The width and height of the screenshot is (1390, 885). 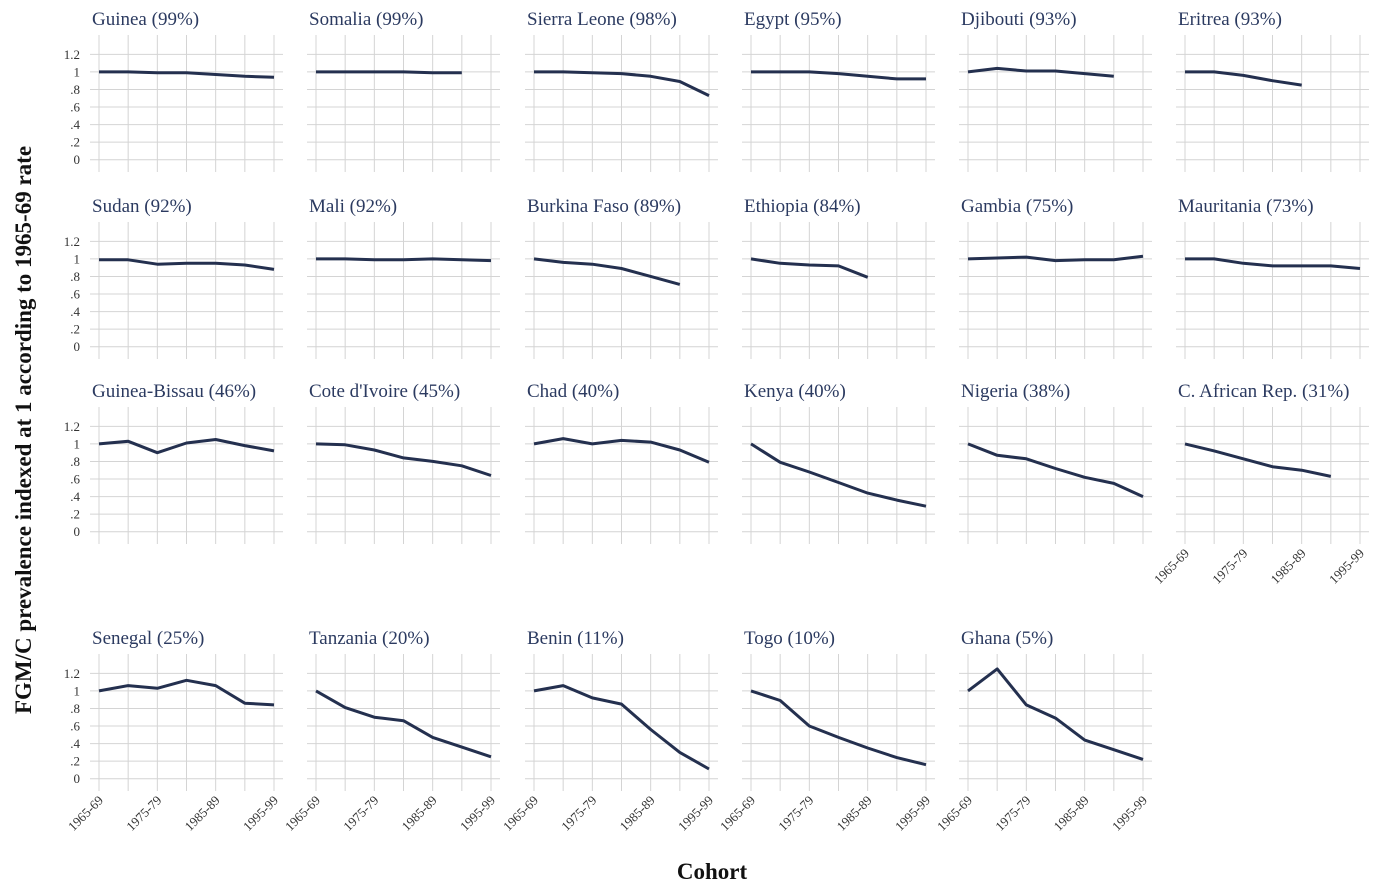 I want to click on panel-title: Sudan (92%), so click(x=142, y=206).